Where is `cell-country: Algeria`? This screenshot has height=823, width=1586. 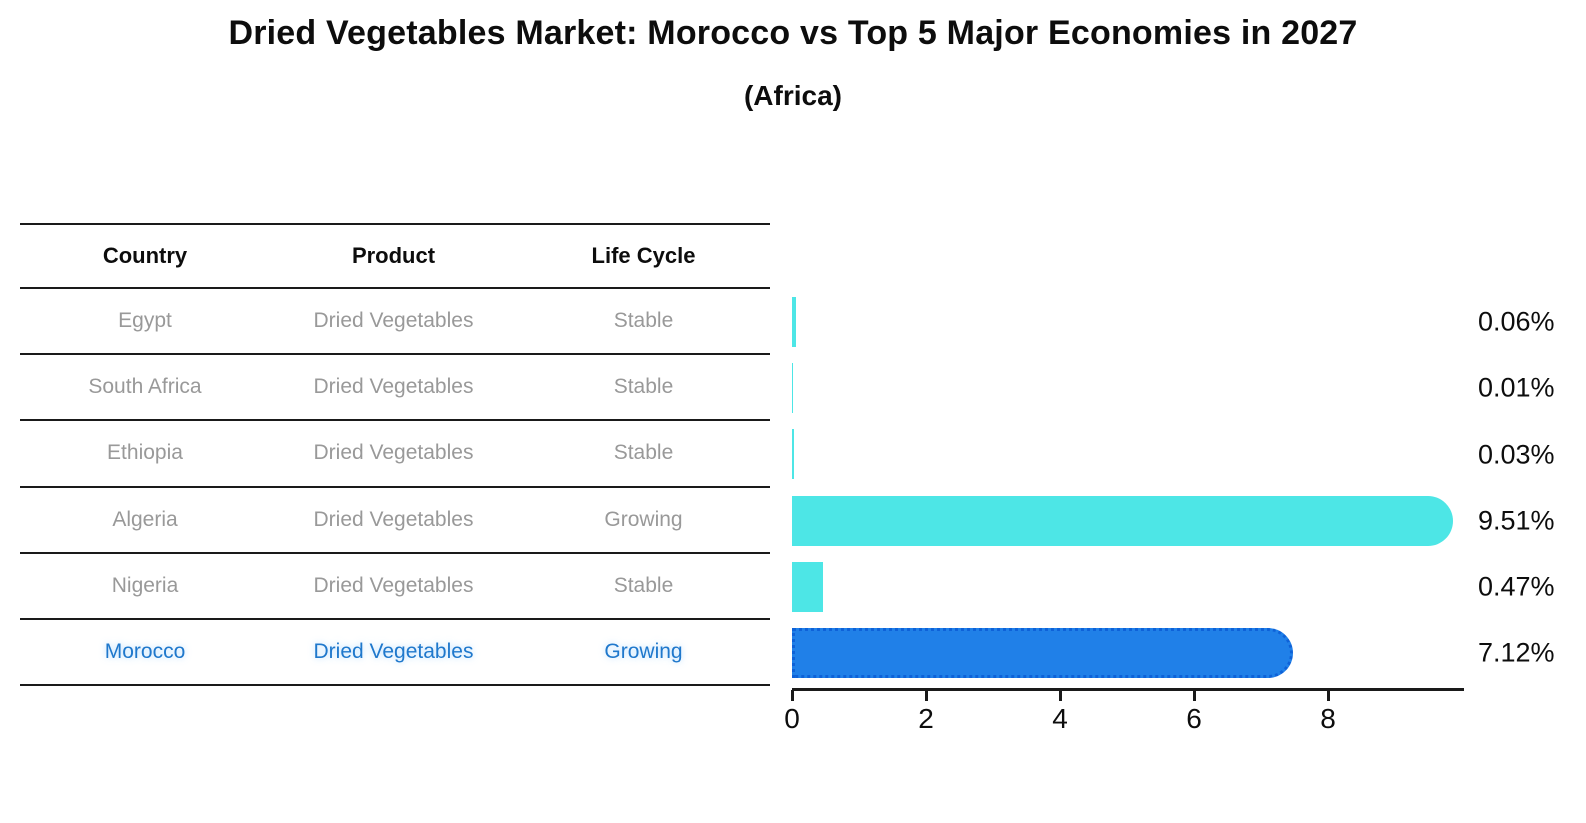 cell-country: Algeria is located at coordinates (145, 519).